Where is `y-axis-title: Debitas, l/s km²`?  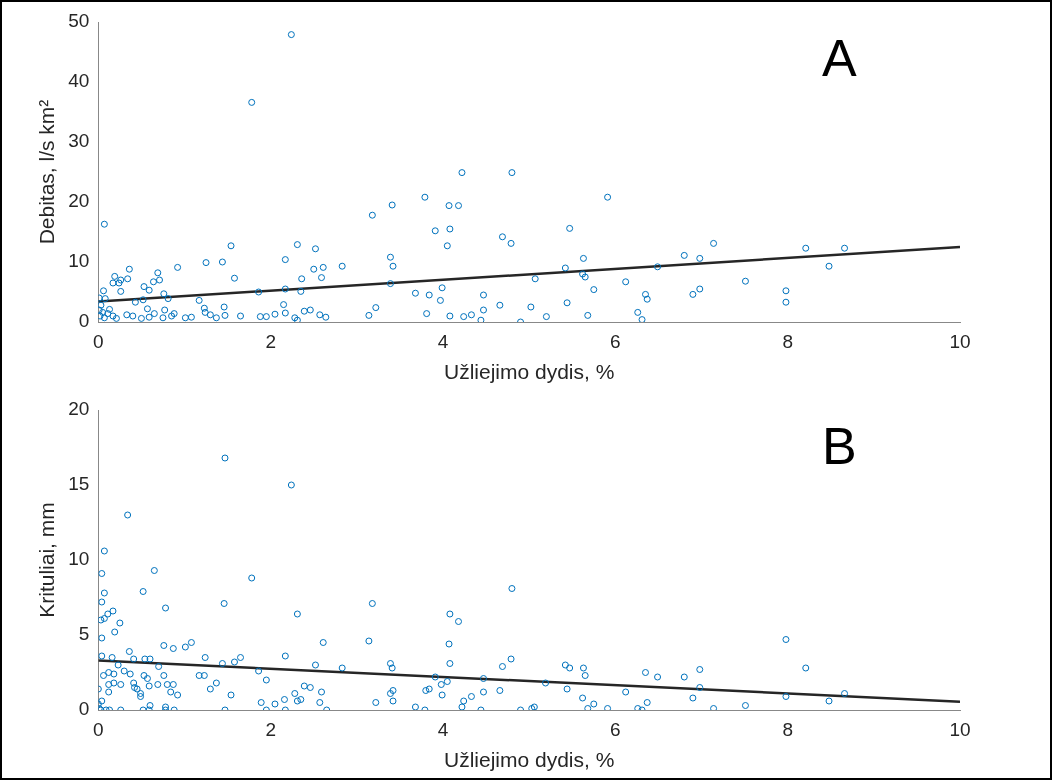 y-axis-title: Debitas, l/s km² is located at coordinates (47, 172).